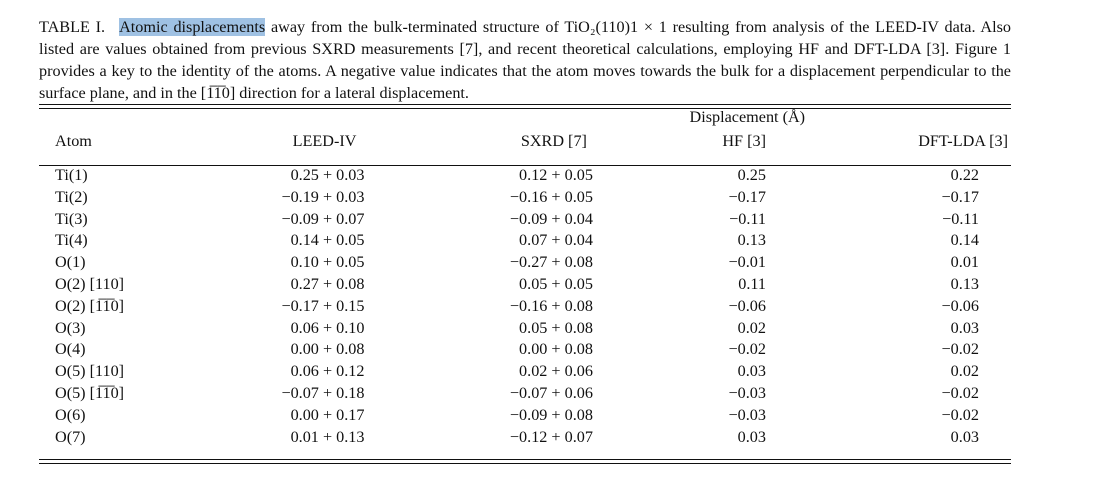 The image size is (1097, 490). Describe the element at coordinates (323, 392) in the screenshot. I see `cell-leed-iv: −0.07 + 0.18` at that location.